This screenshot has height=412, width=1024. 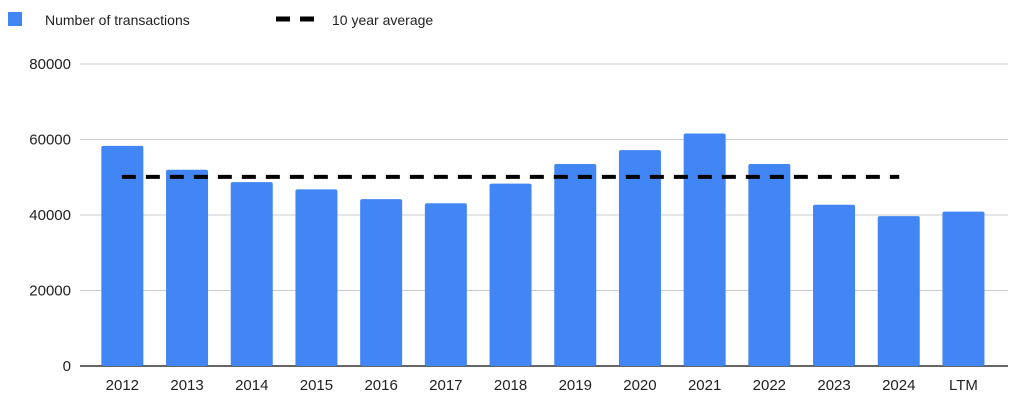 I want to click on bar-2024, so click(x=898, y=291).